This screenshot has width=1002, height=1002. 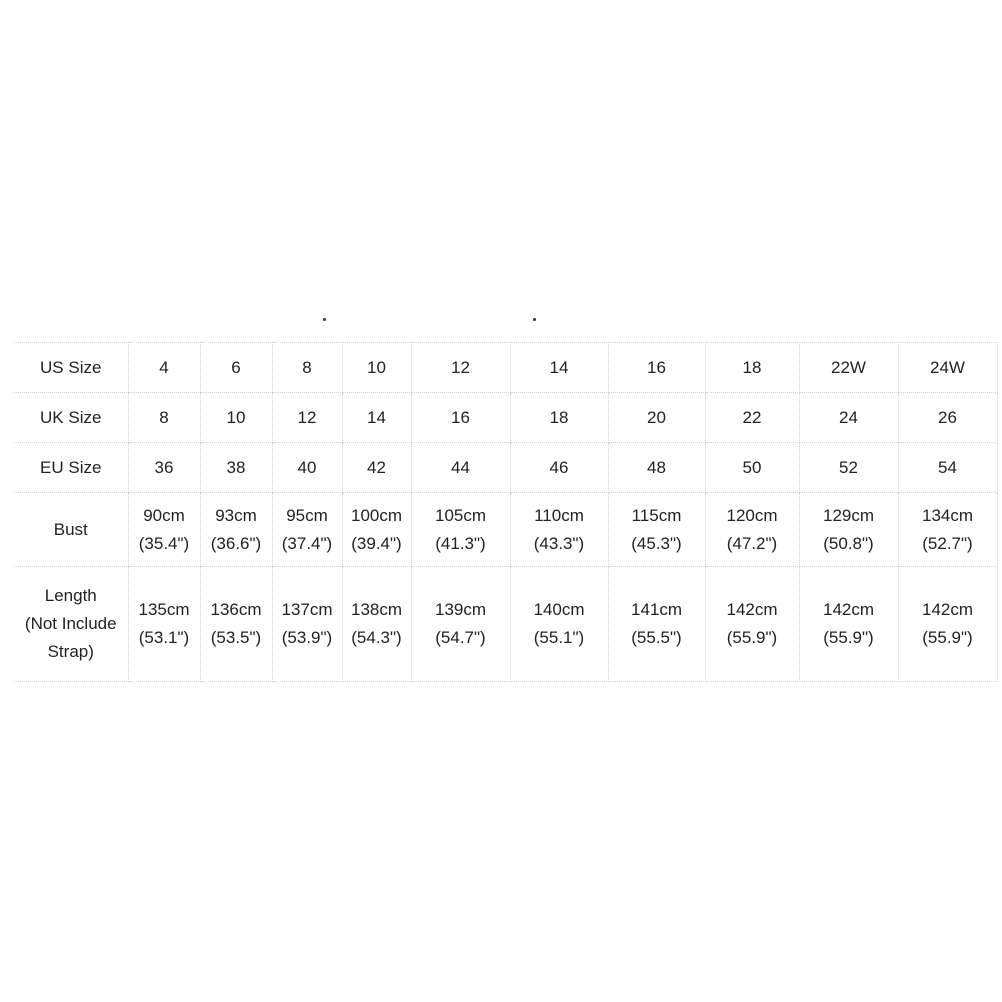 What do you see at coordinates (164, 515) in the screenshot?
I see `table-cell-line: 90cm` at bounding box center [164, 515].